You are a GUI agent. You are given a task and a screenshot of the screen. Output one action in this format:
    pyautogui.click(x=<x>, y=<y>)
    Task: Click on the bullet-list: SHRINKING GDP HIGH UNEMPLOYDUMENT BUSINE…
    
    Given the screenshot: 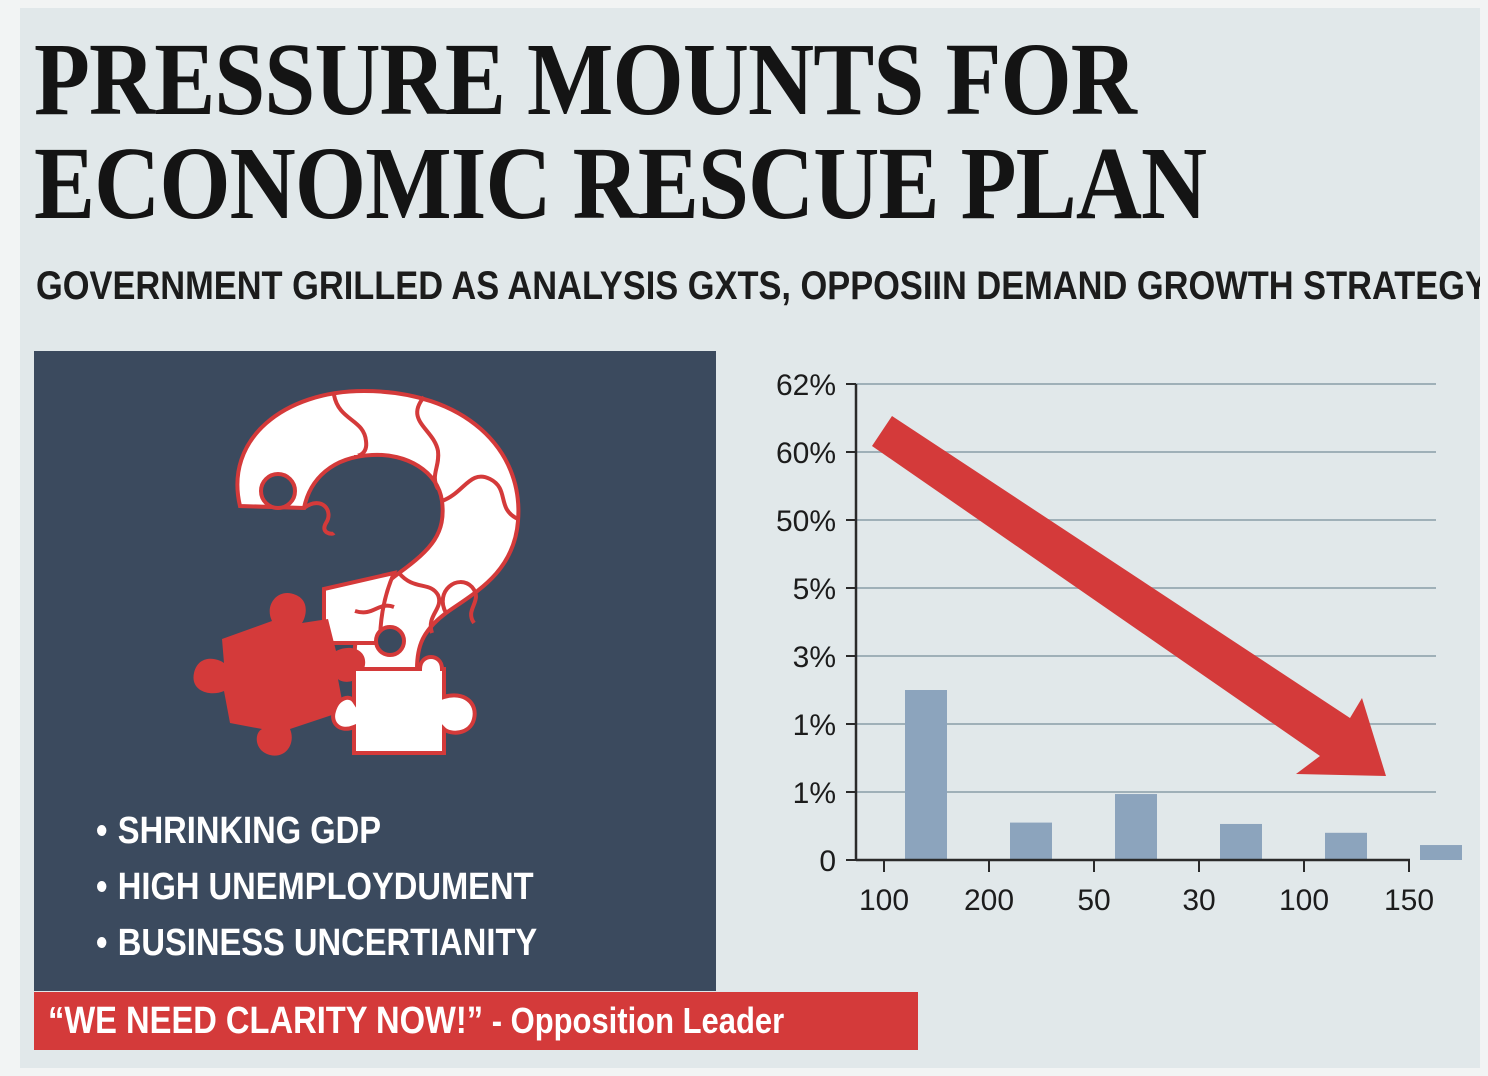 What is the action you would take?
    pyautogui.click(x=316, y=887)
    